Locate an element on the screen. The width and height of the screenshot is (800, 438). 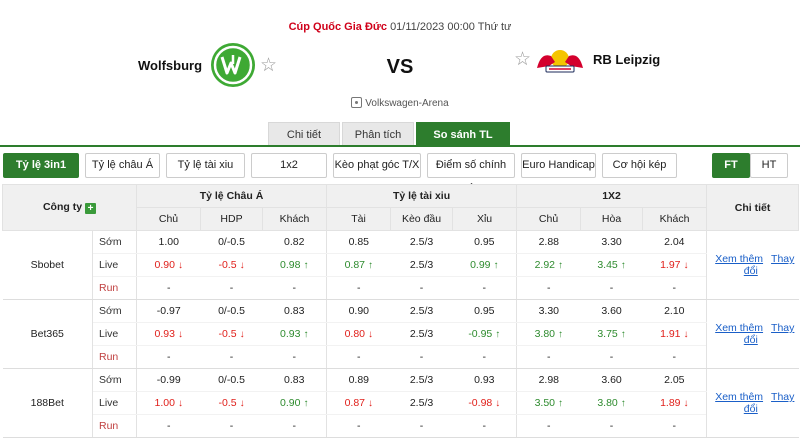
filter-over-under-button: Tỷ lệ tài xiu is located at coordinates (205, 165).